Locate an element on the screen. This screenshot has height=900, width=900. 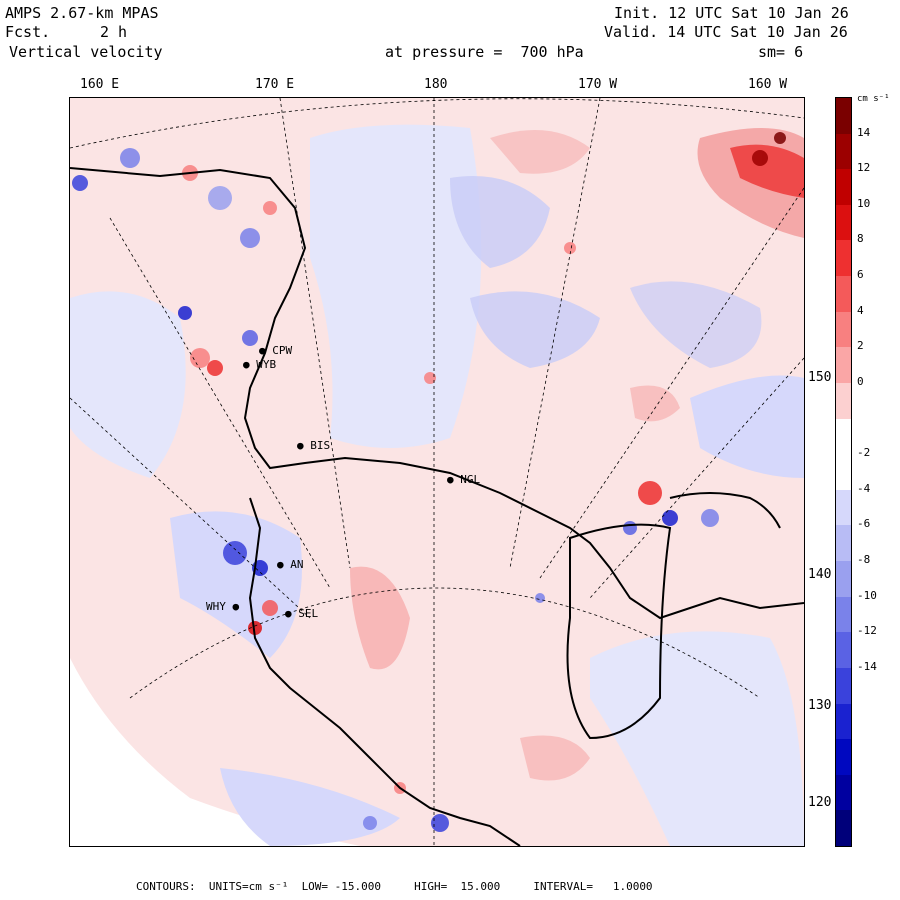
station-why: WHY ● is located at coordinates (223, 606).